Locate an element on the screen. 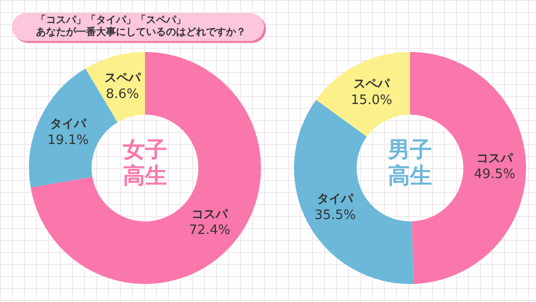 Image resolution: width=536 pixels, height=302 pixels. data-label: 49.5% is located at coordinates (495, 174).